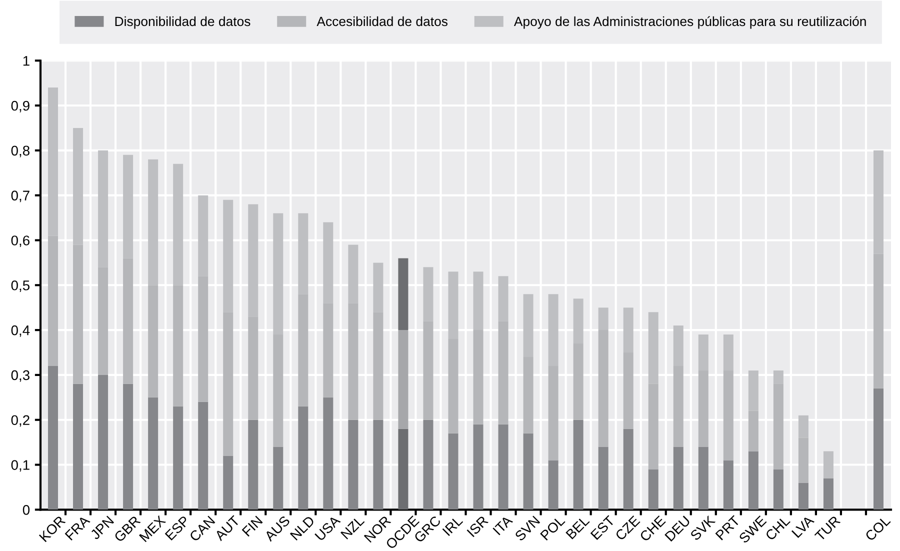  What do you see at coordinates (453, 525) in the screenshot?
I see `x-tick-label: IRL` at bounding box center [453, 525].